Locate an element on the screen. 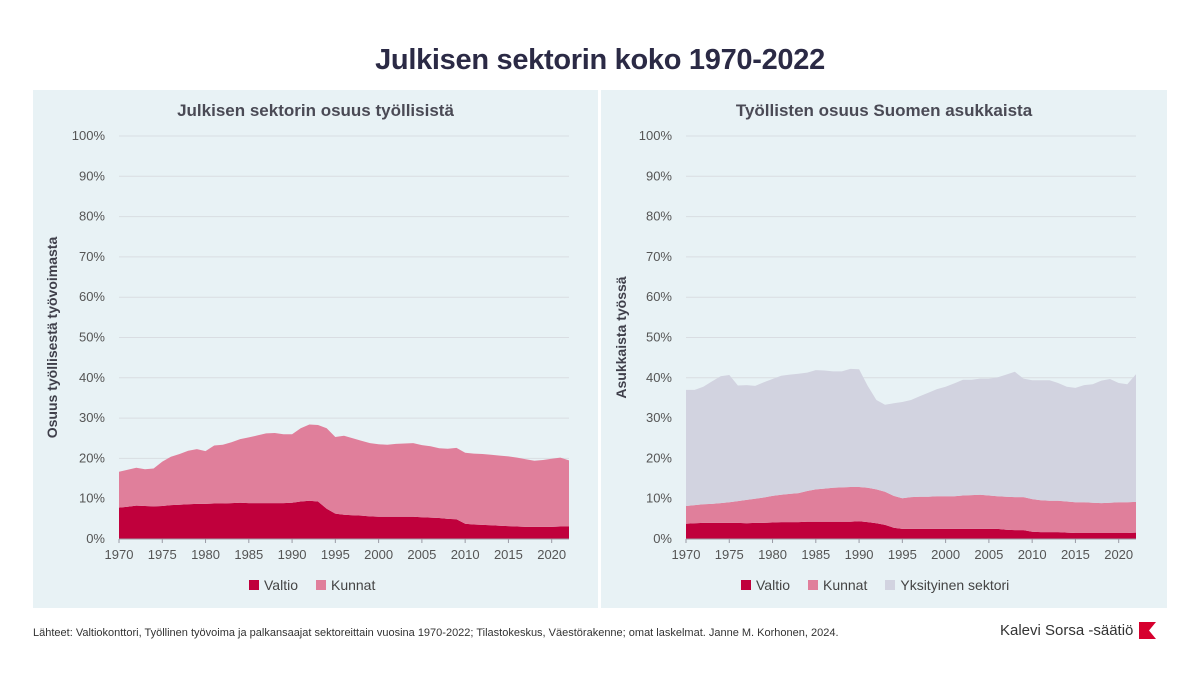 This screenshot has width=1200, height=675. brand: Kalevi Sorsa -säätiö is located at coordinates (1078, 630).